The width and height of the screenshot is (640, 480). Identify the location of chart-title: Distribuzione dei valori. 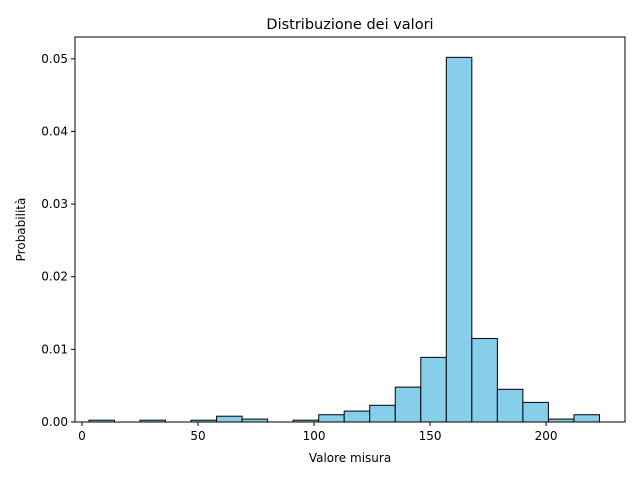
(349, 25).